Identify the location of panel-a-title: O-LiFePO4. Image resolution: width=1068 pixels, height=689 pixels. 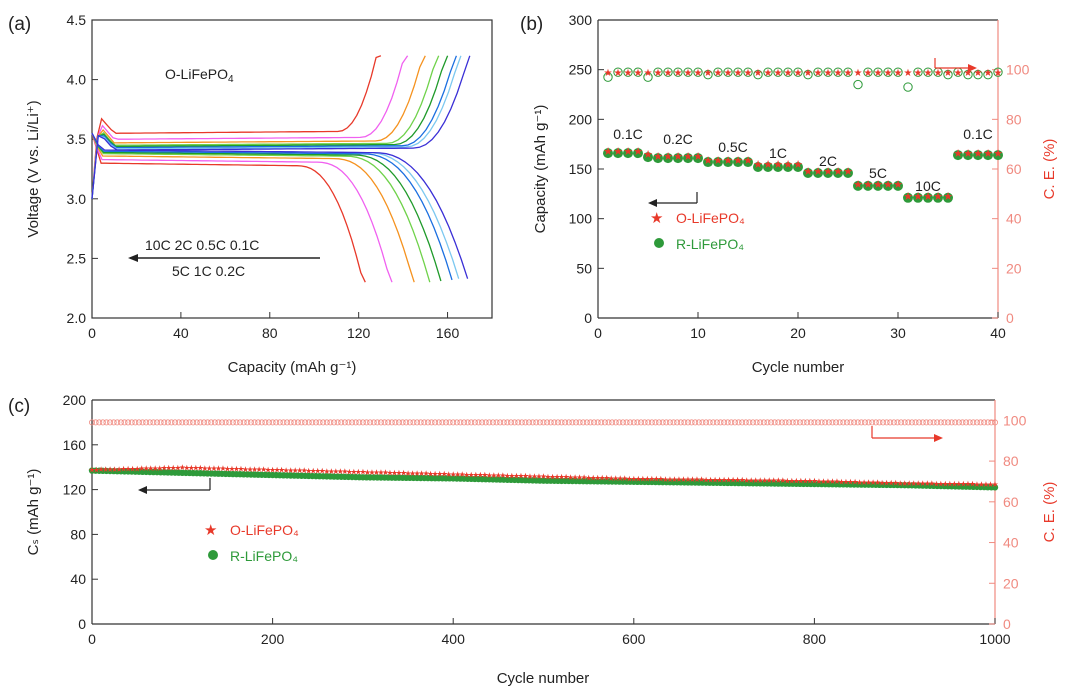
(199, 75).